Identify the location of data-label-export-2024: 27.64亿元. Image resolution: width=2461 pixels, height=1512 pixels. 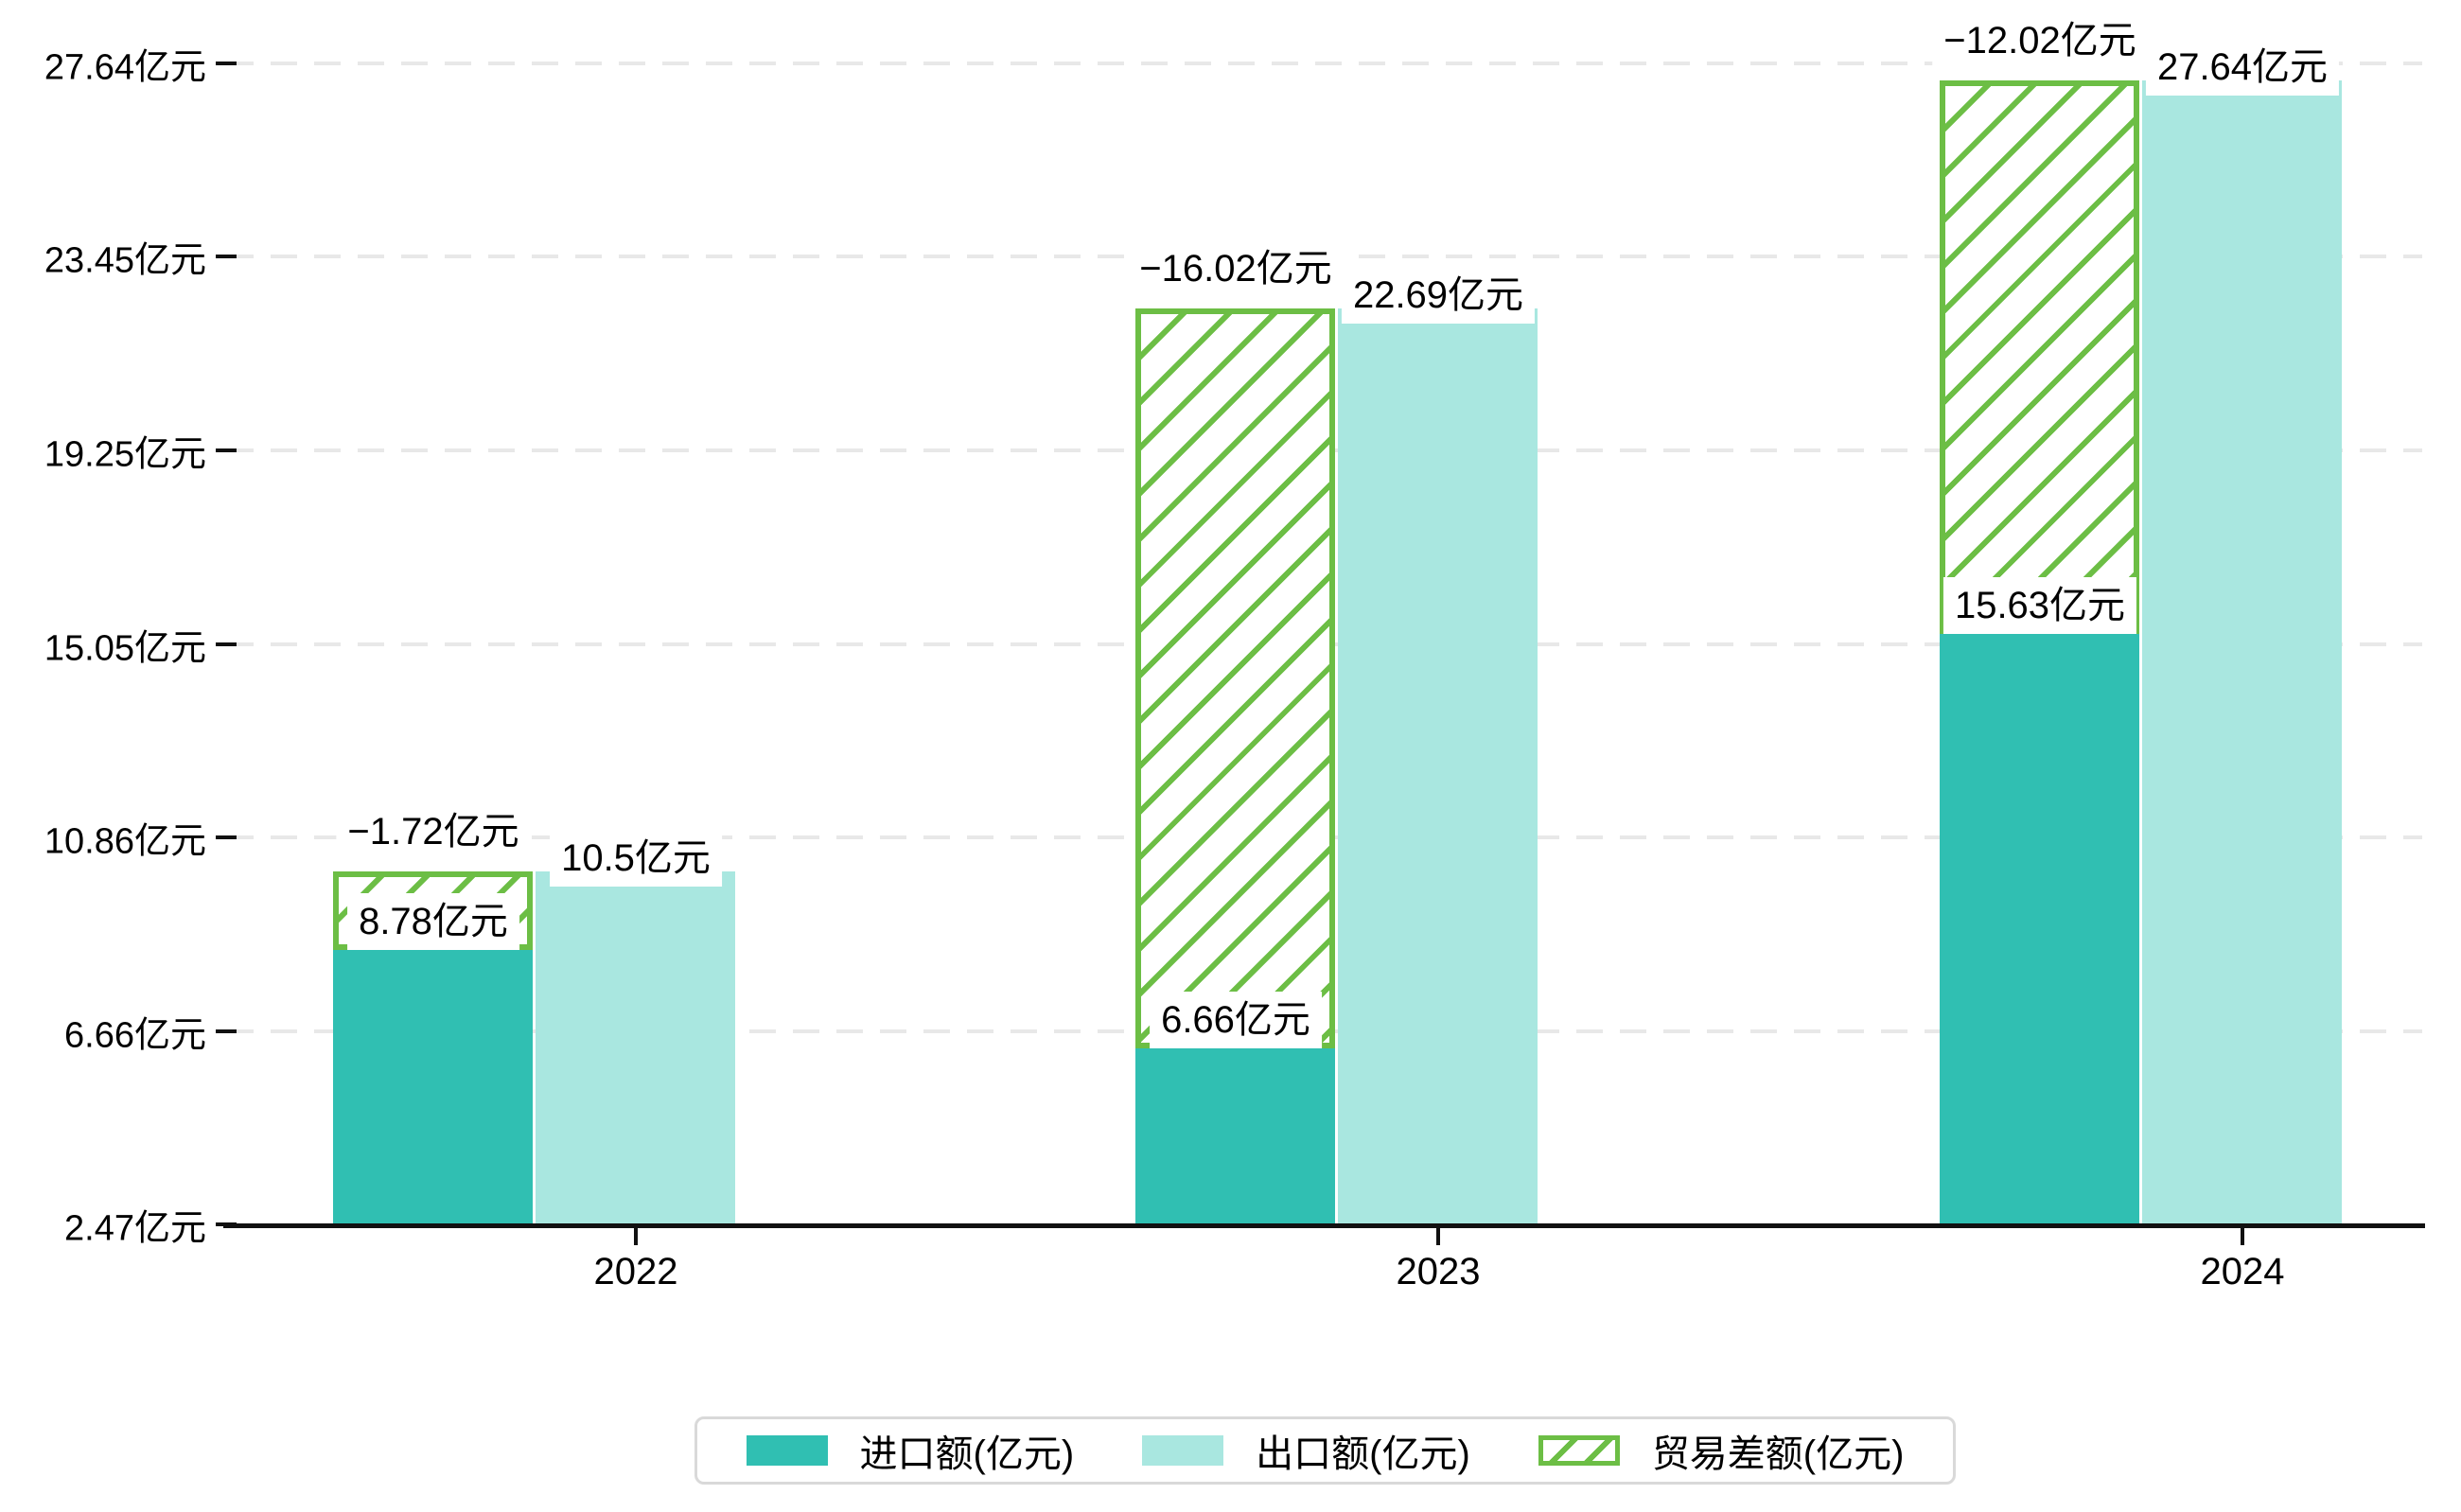
(2242, 67).